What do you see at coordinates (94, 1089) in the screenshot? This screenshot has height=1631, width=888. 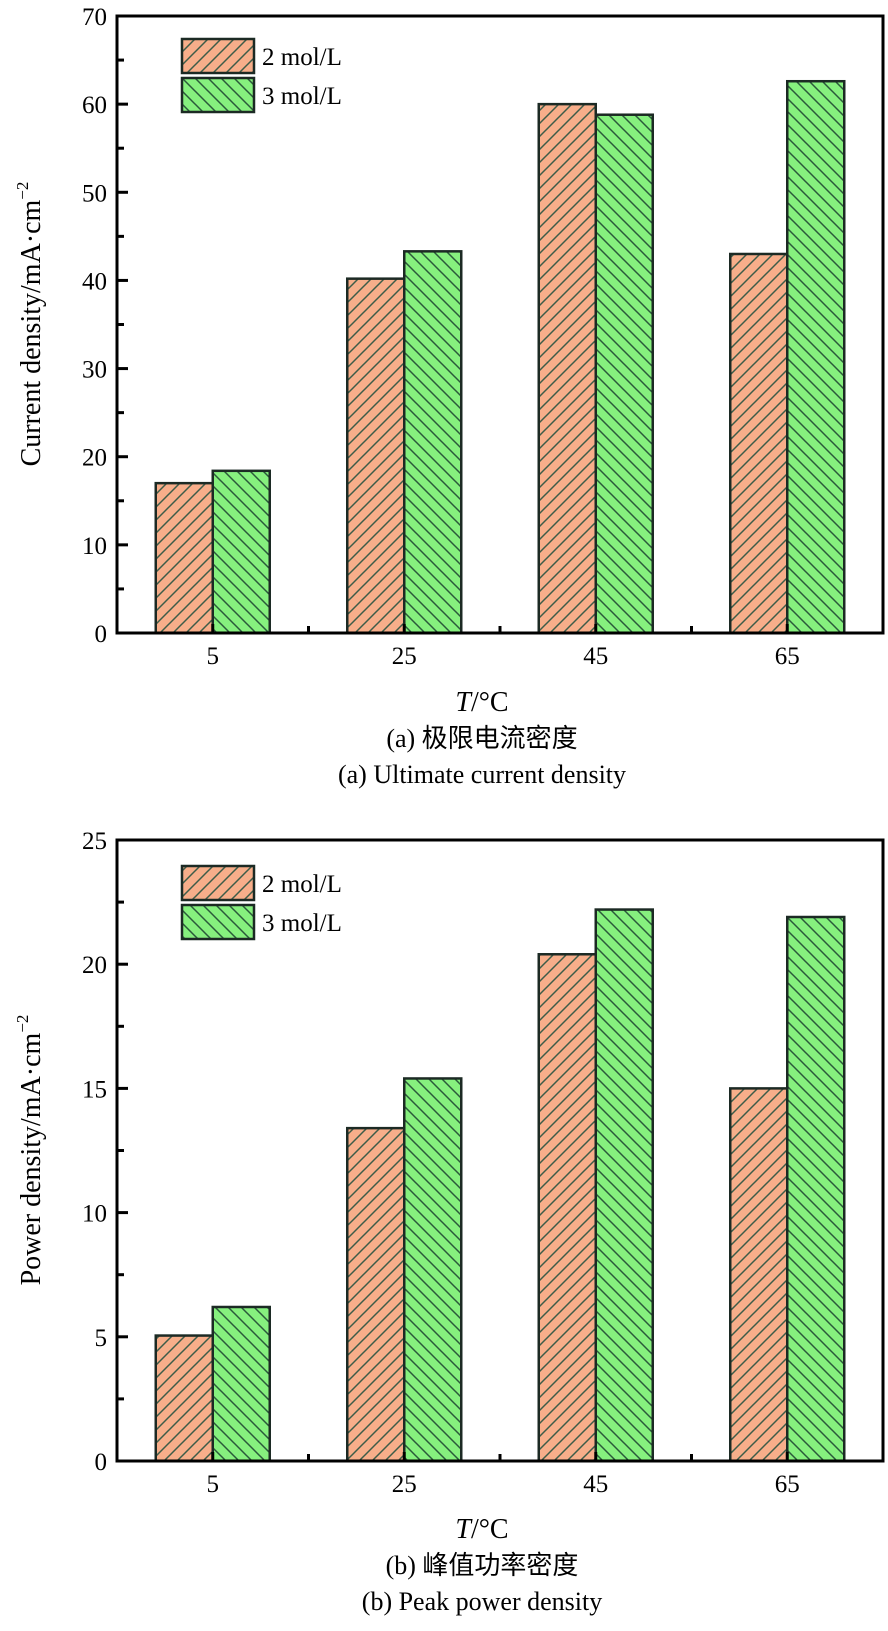 I see `y-tick-label: 15` at bounding box center [94, 1089].